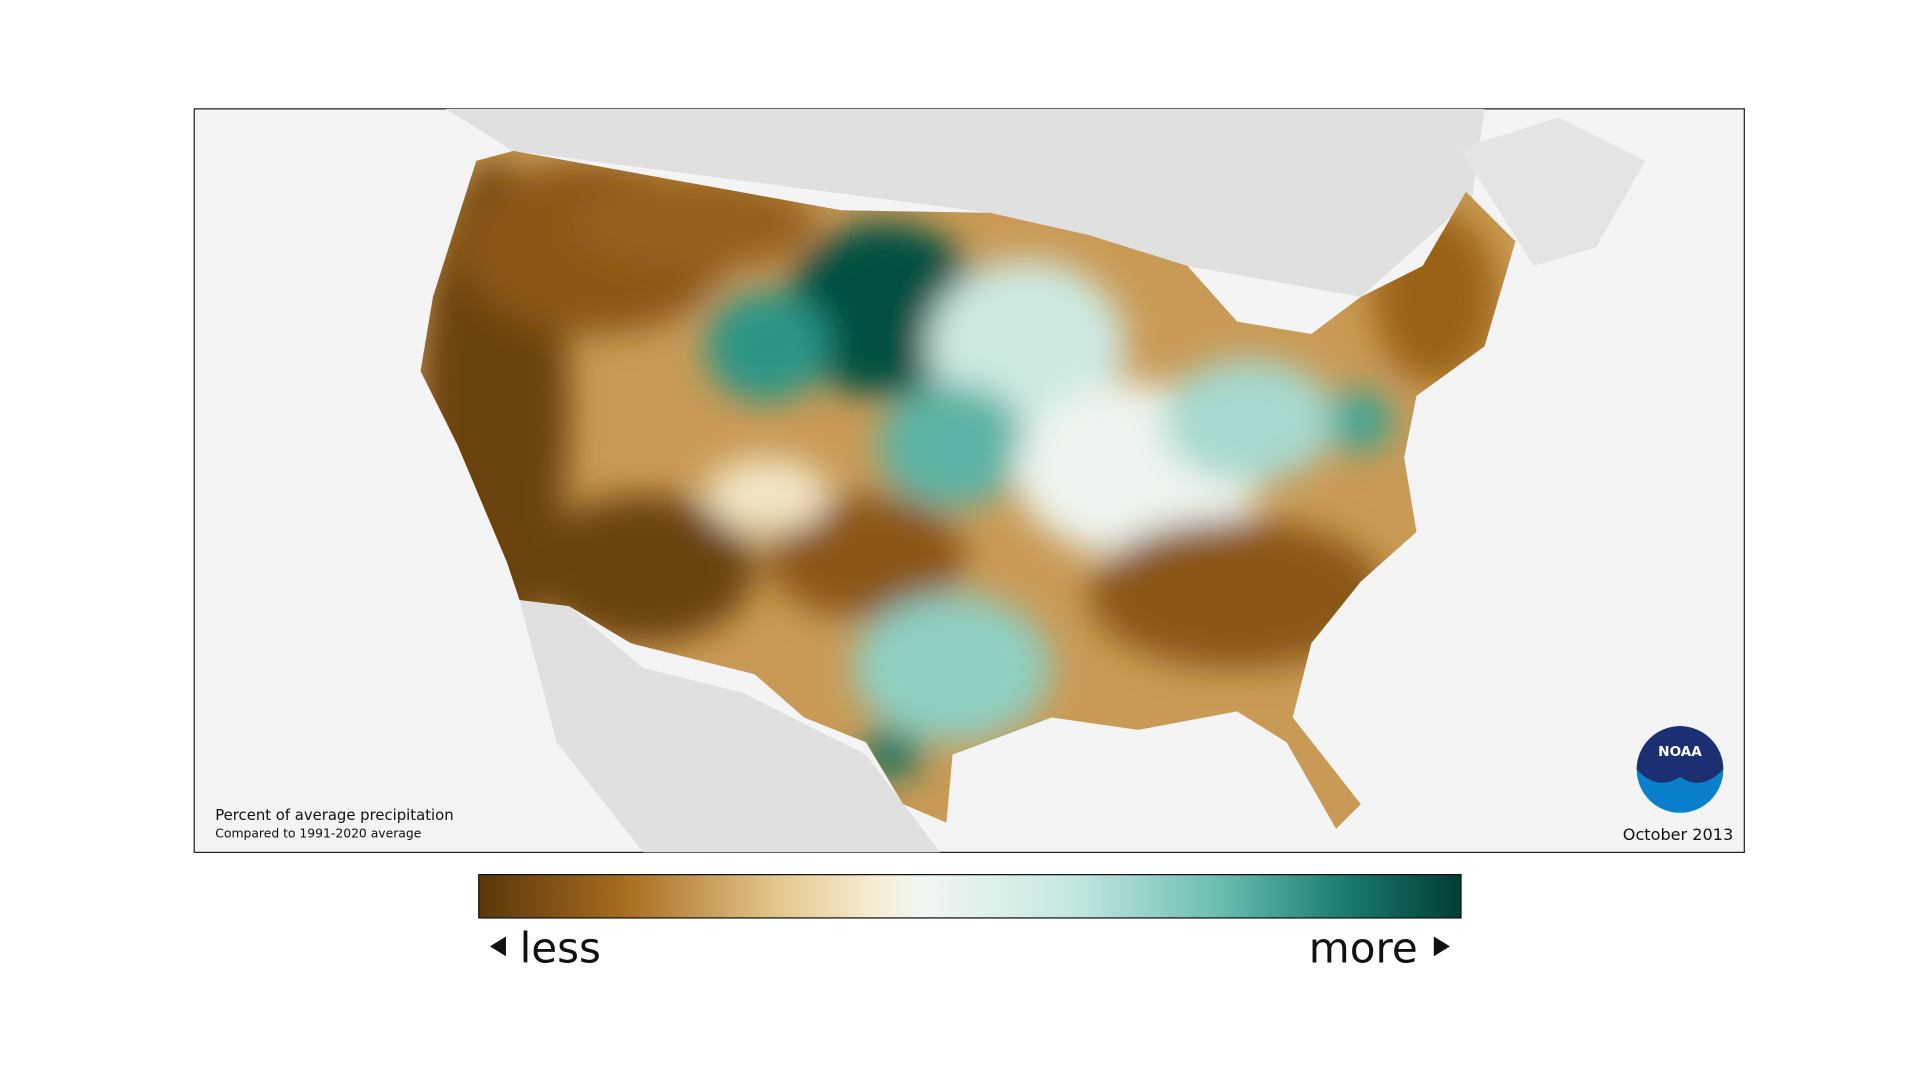 The width and height of the screenshot is (1920, 1080). What do you see at coordinates (497, 946) in the screenshot?
I see `less-arrow` at bounding box center [497, 946].